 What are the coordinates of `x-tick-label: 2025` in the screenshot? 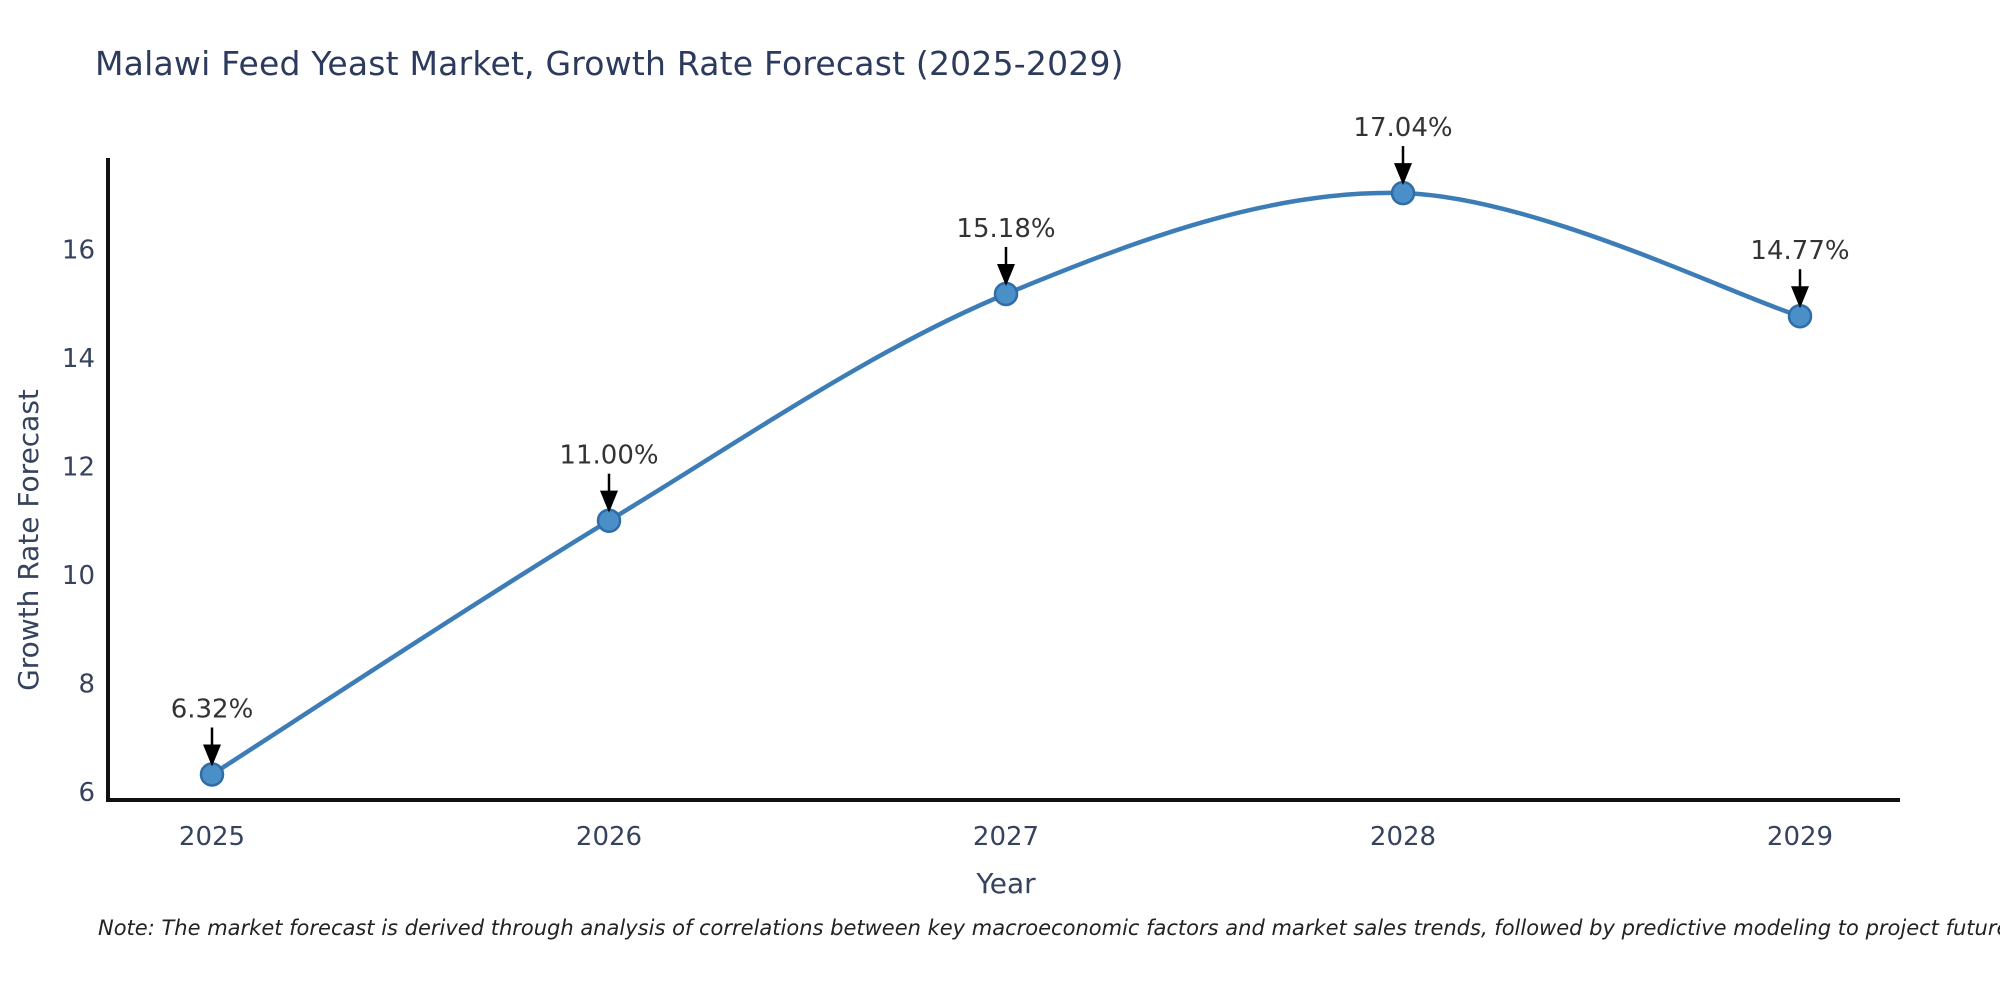 It's located at (212, 837).